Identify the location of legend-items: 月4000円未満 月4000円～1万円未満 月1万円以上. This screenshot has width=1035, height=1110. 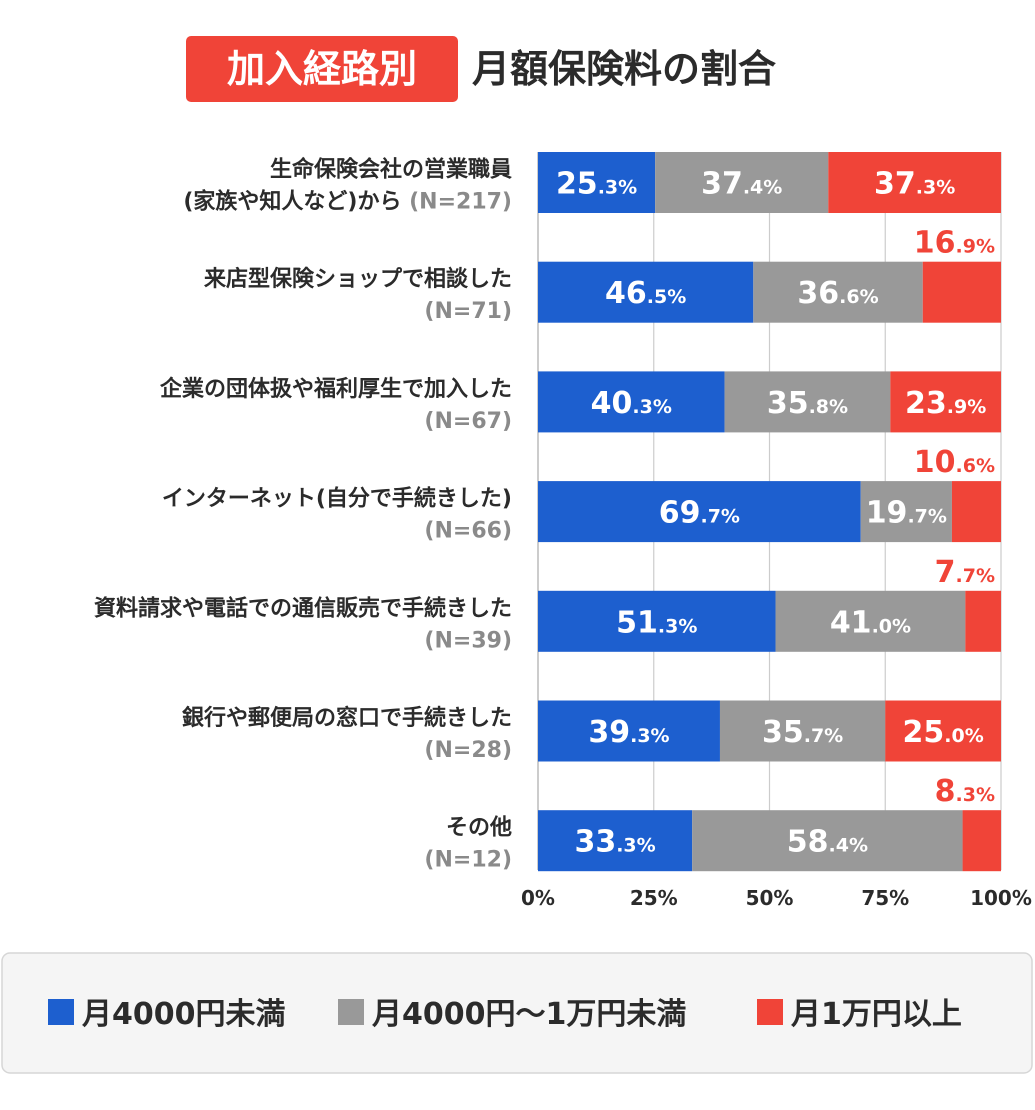
(505, 1014).